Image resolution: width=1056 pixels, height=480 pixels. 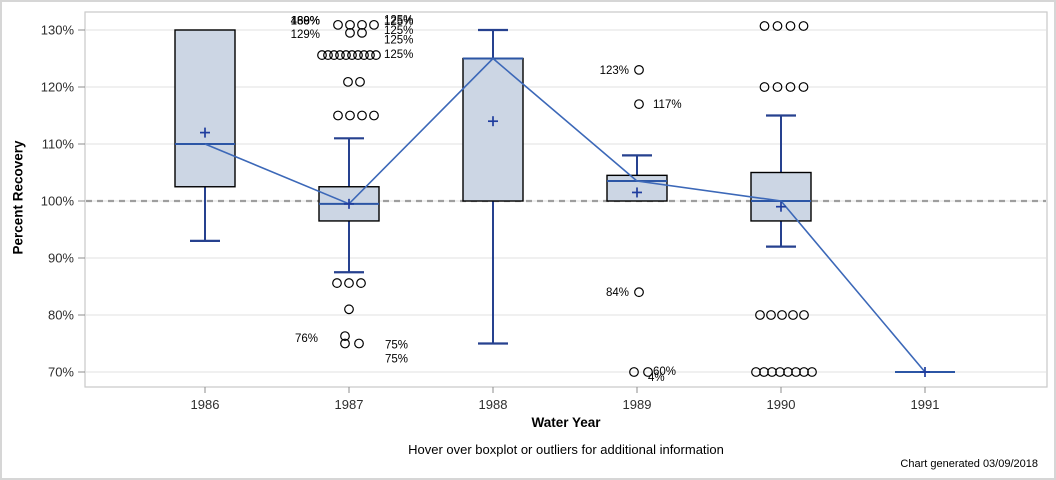 I want to click on boxplot-1990, so click(x=781, y=181).